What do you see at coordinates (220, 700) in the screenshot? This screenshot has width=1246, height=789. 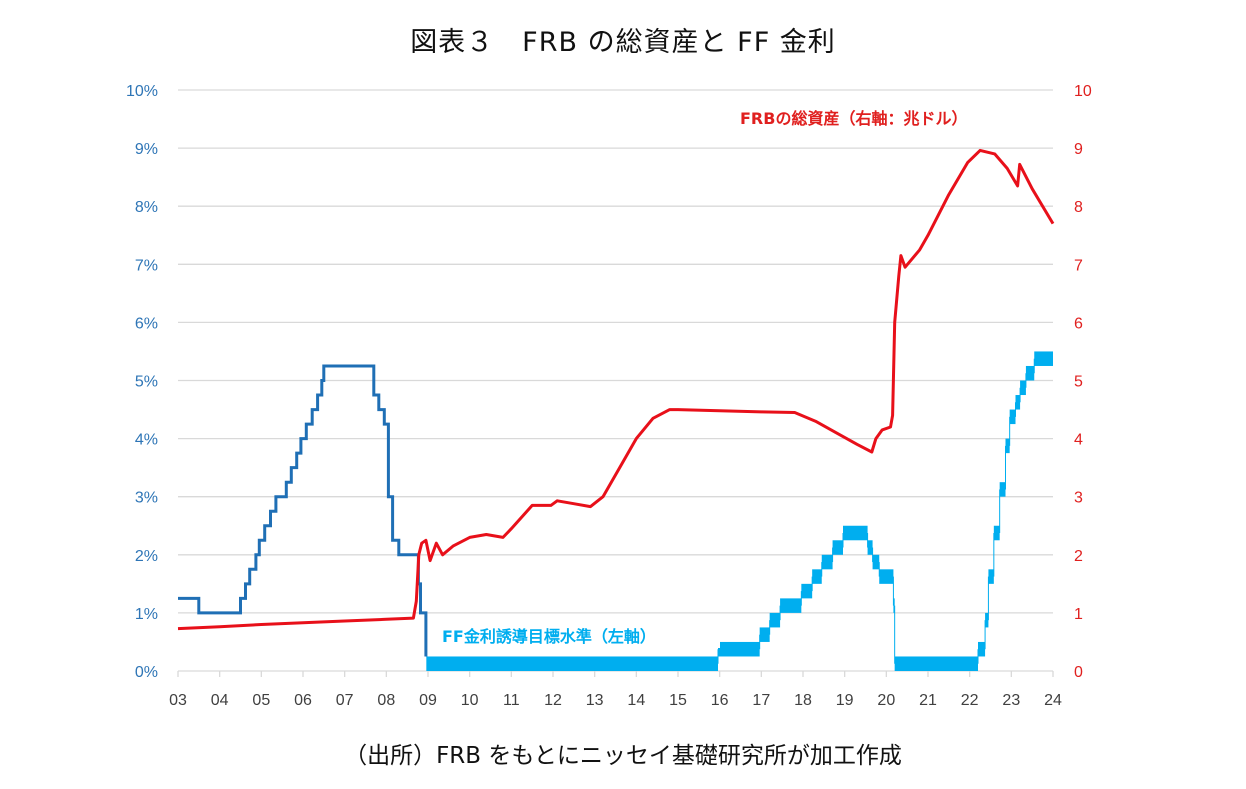 I see `x-axis-tick-label: 04` at bounding box center [220, 700].